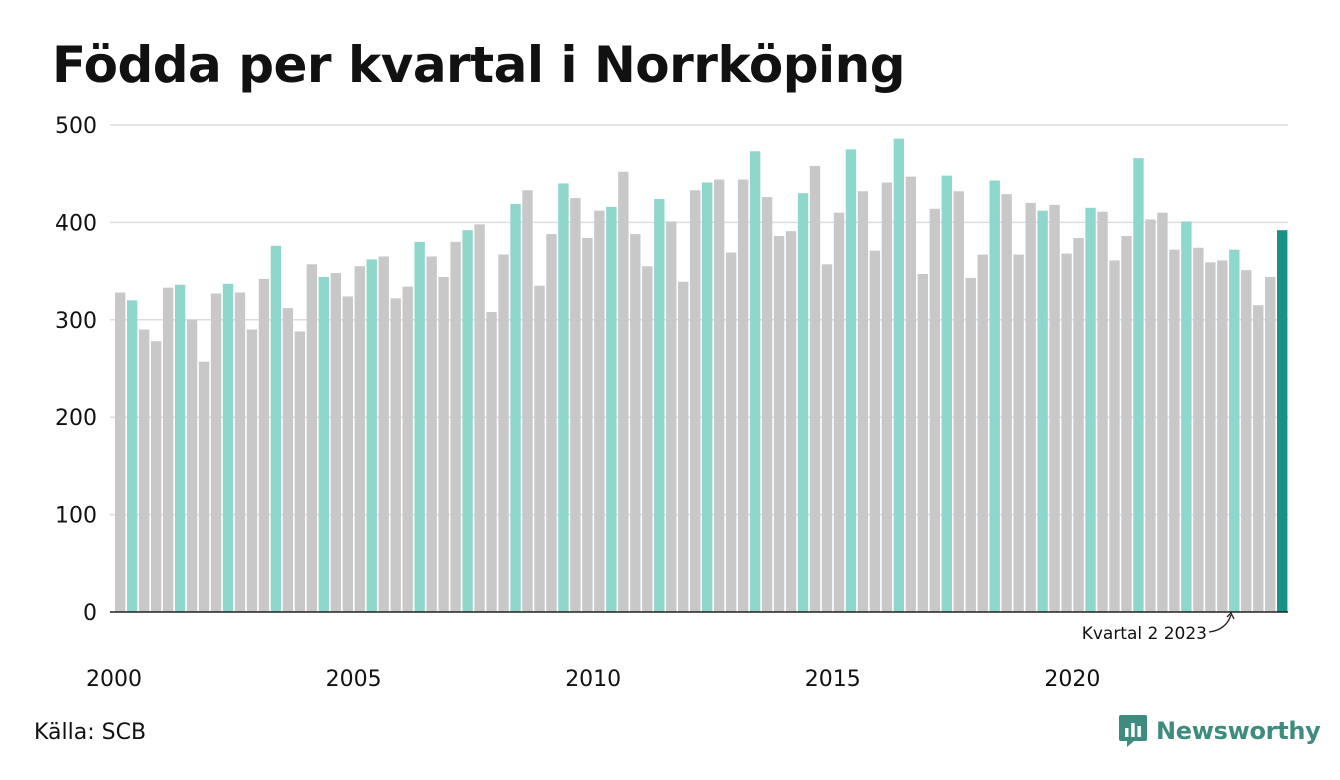 This screenshot has width=1340, height=780. Describe the element at coordinates (994, 396) in the screenshot. I see `bar-2018-k2` at that location.